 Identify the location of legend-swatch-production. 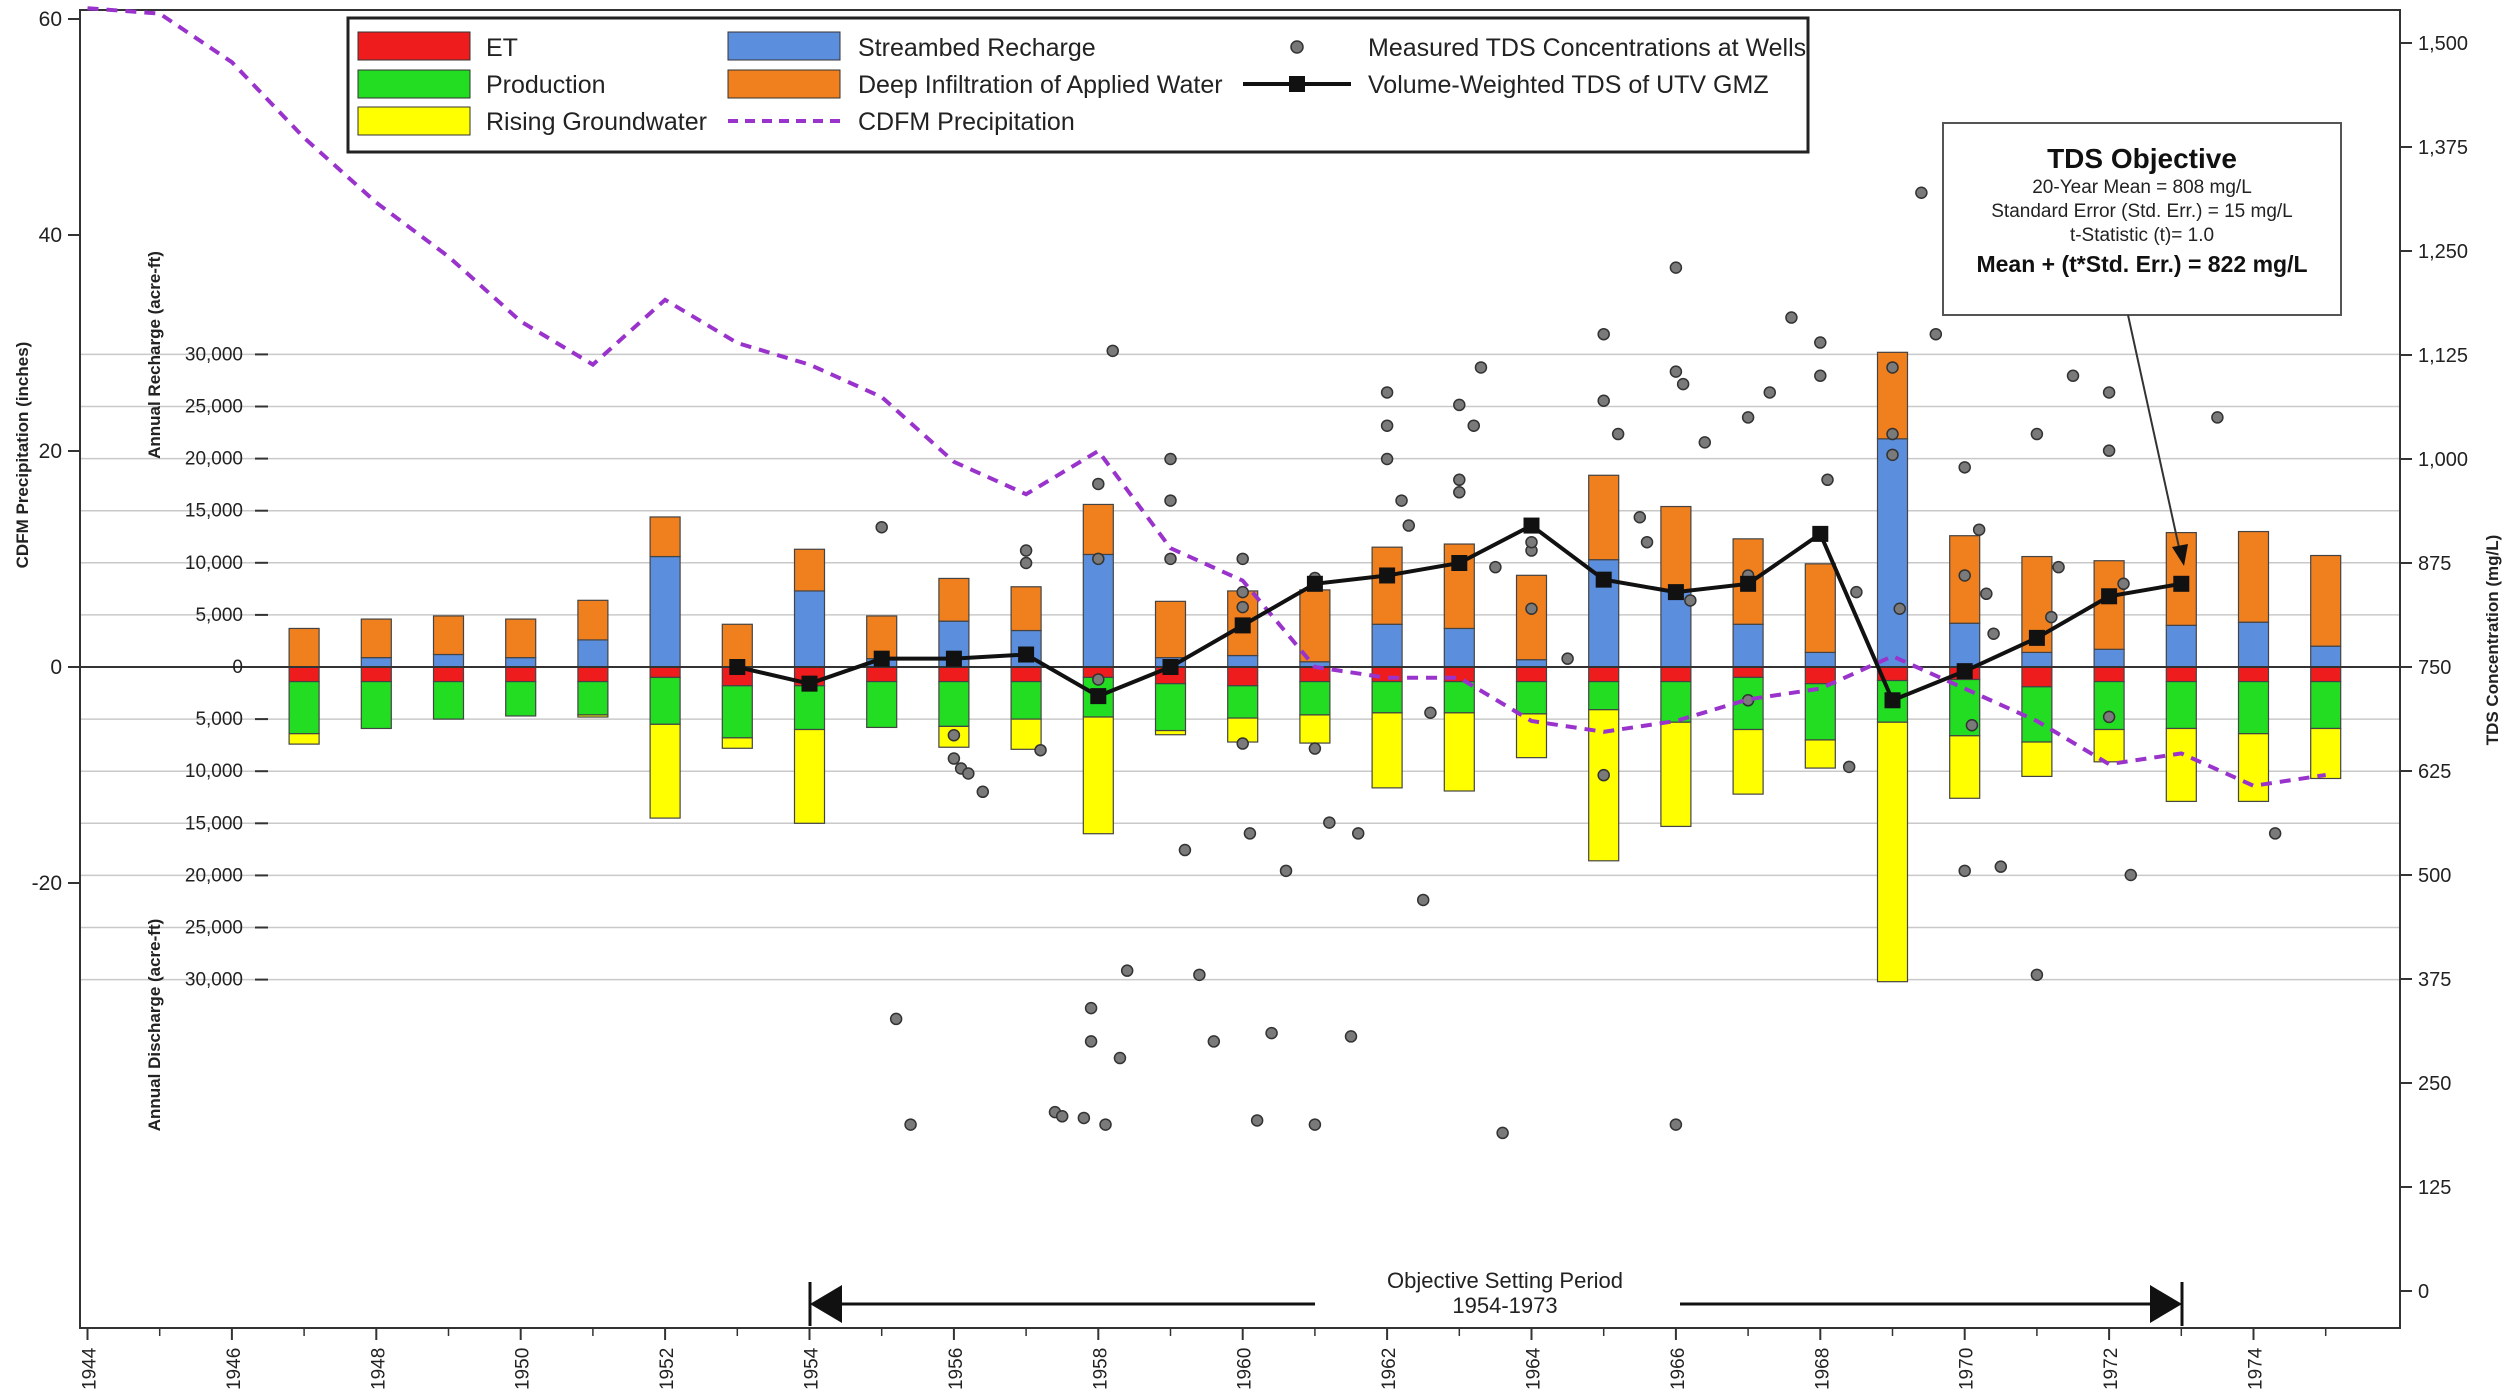
(414, 84).